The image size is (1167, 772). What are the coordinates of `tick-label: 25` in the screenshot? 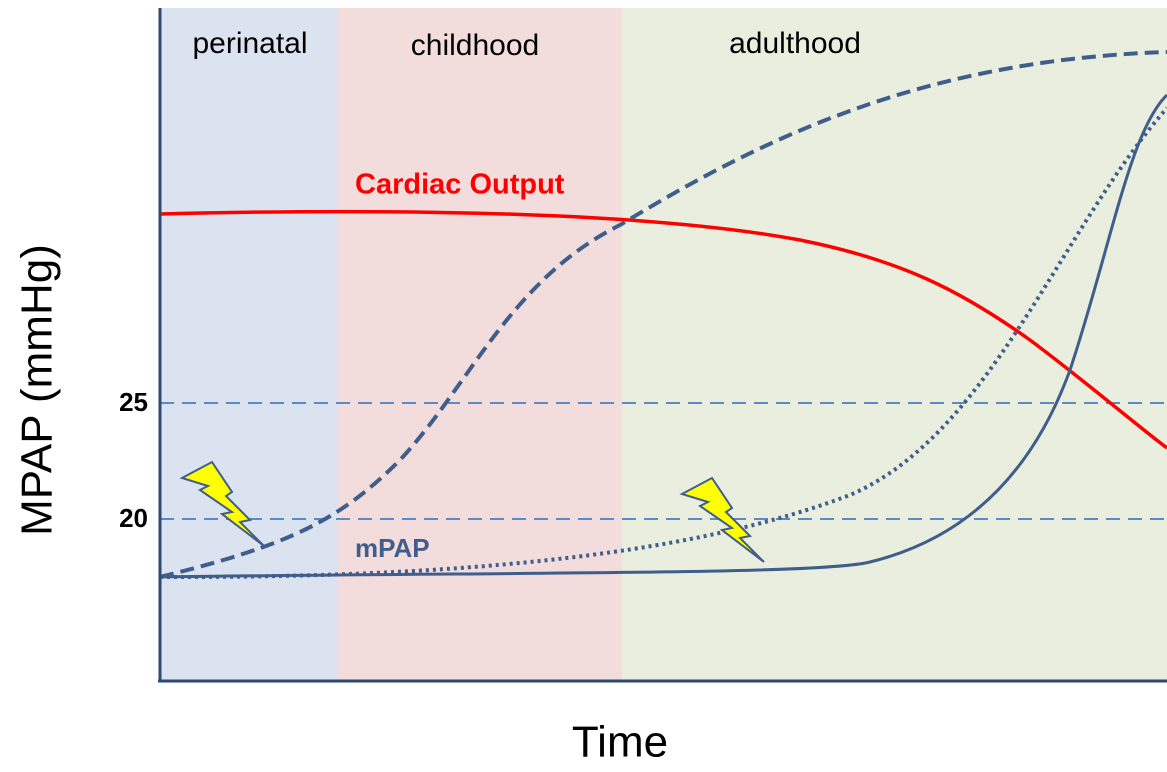 It's located at (133, 402).